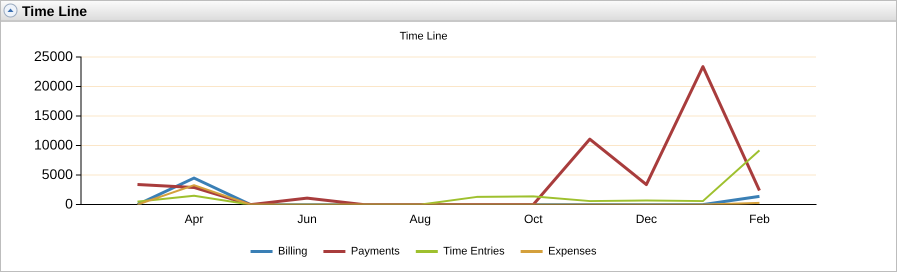 The height and width of the screenshot is (272, 897). I want to click on y-tick-label: 10000, so click(54, 144).